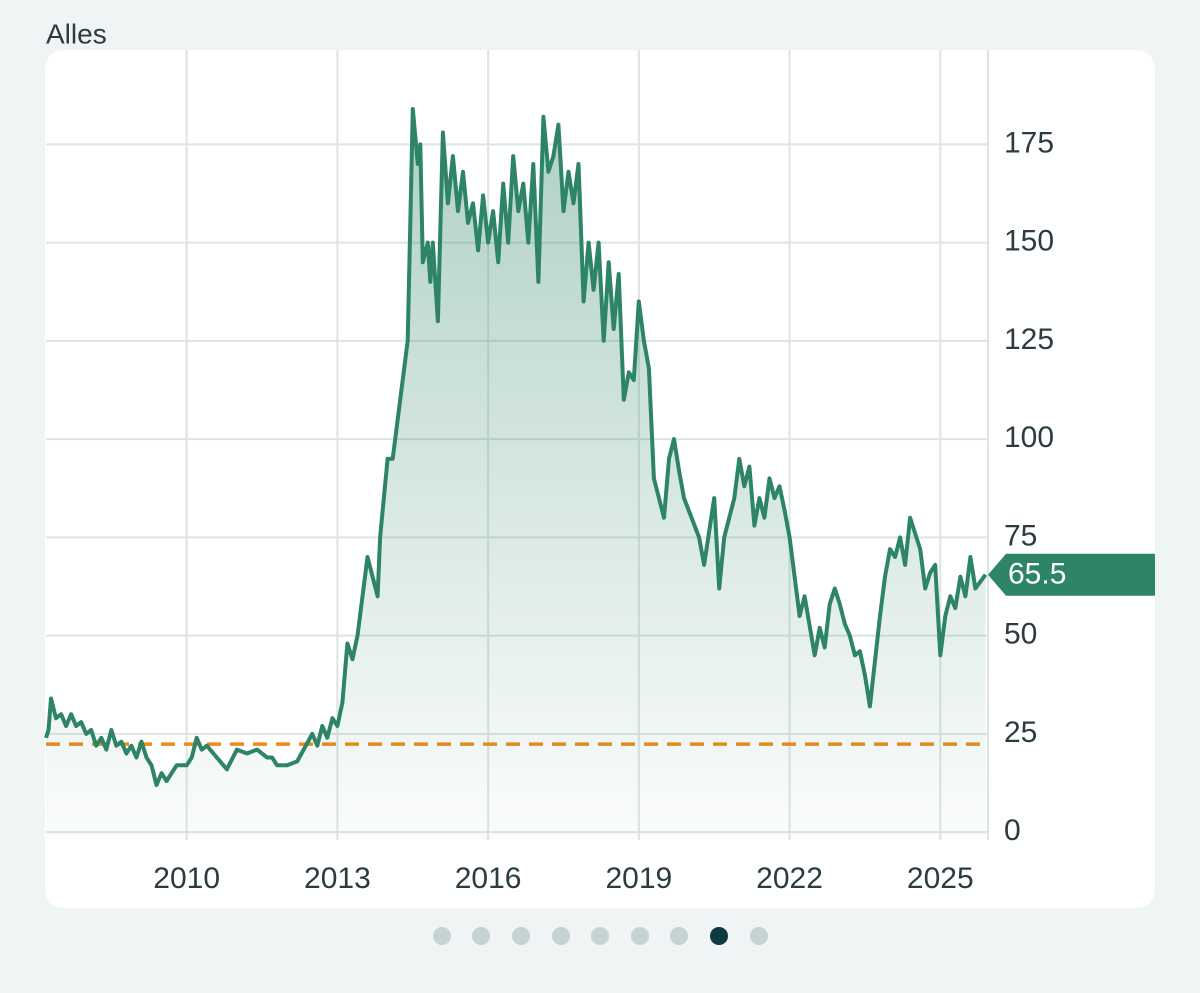  I want to click on y-tick-label: 25, so click(1020, 732).